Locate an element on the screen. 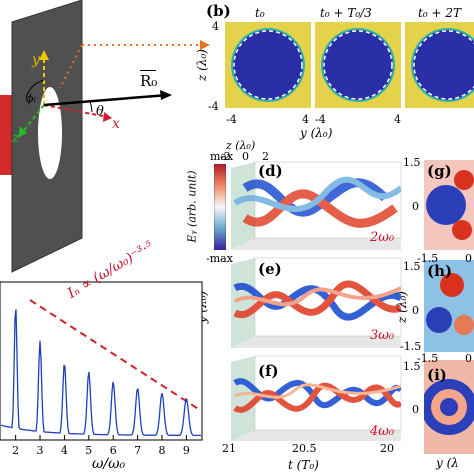  panel-g-ytick-mid: 0 is located at coordinates (415, 206).